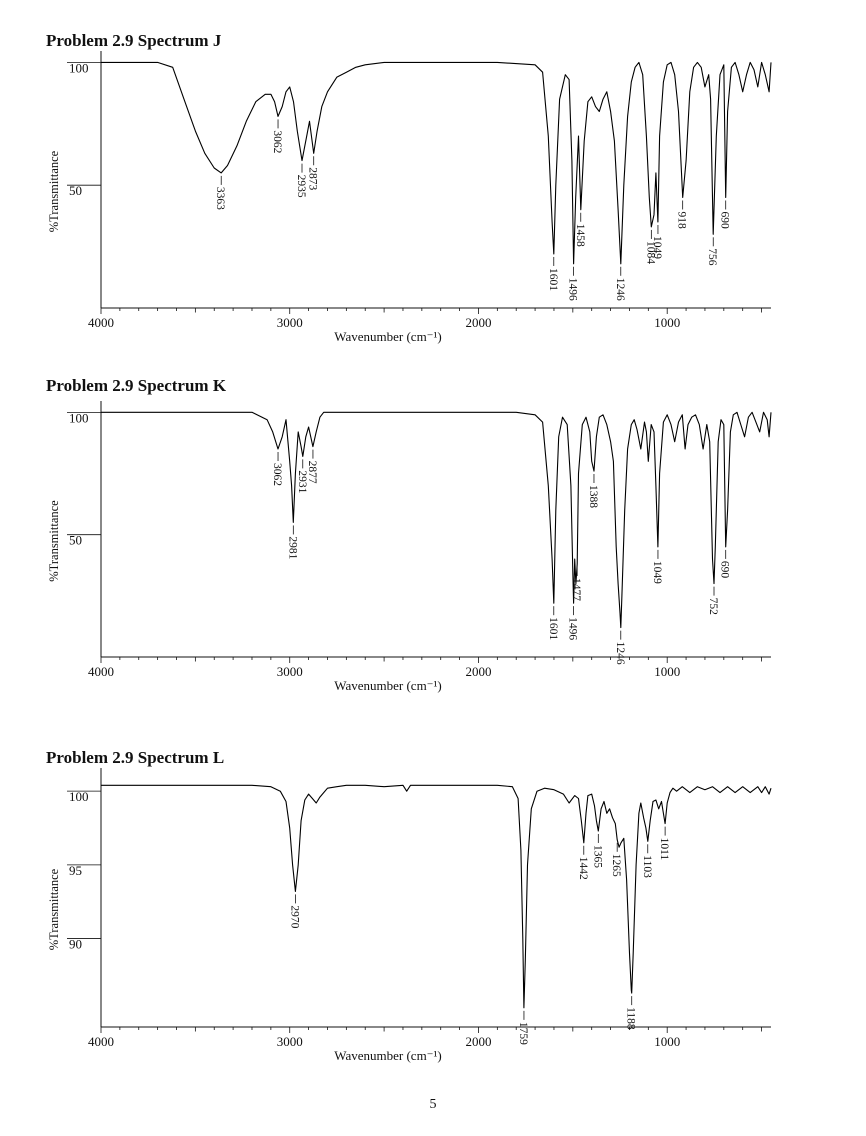  Describe the element at coordinates (220, 198) in the screenshot. I see `peak-label: 3363` at that location.